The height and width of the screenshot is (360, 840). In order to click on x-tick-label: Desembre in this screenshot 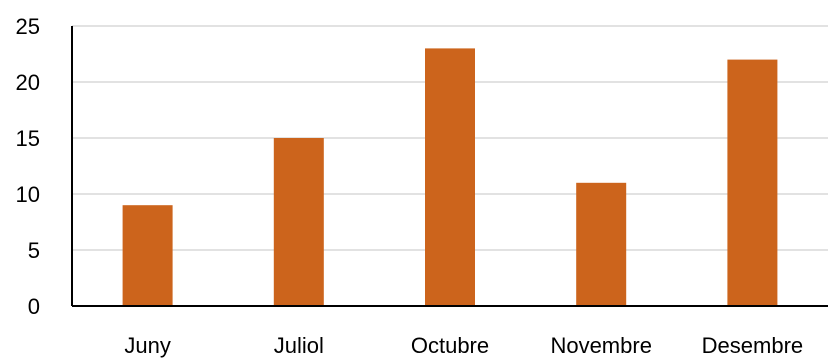, I will do `click(752, 345)`.